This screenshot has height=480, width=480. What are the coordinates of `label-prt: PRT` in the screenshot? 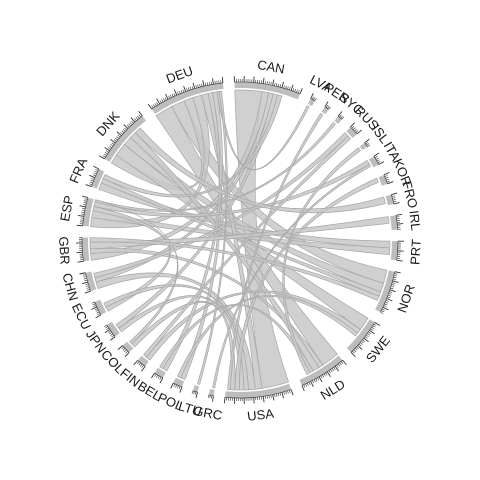 It's located at (415, 252).